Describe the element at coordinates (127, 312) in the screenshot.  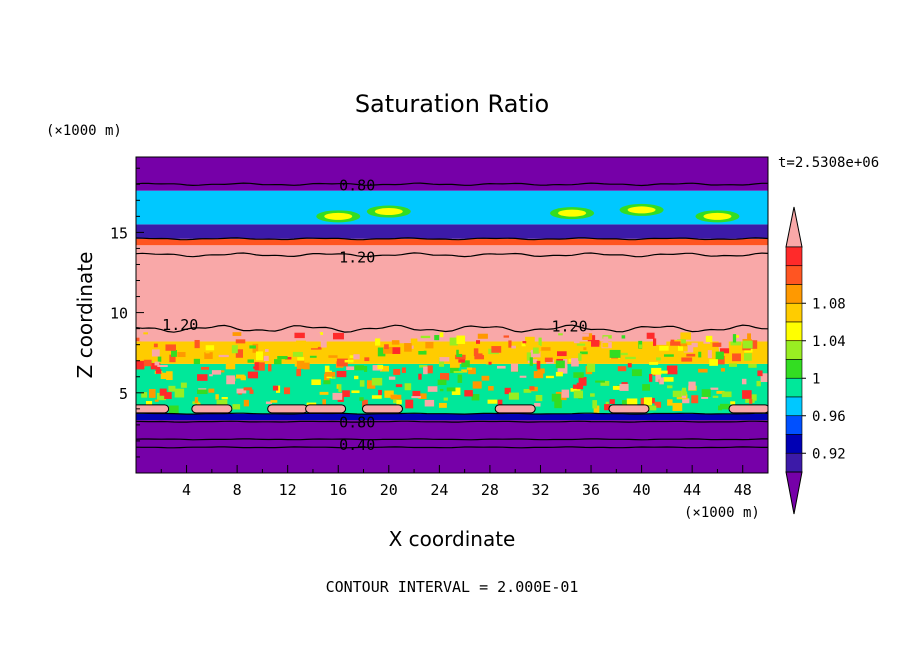
I see `y-axis: 5 10 15` at that location.